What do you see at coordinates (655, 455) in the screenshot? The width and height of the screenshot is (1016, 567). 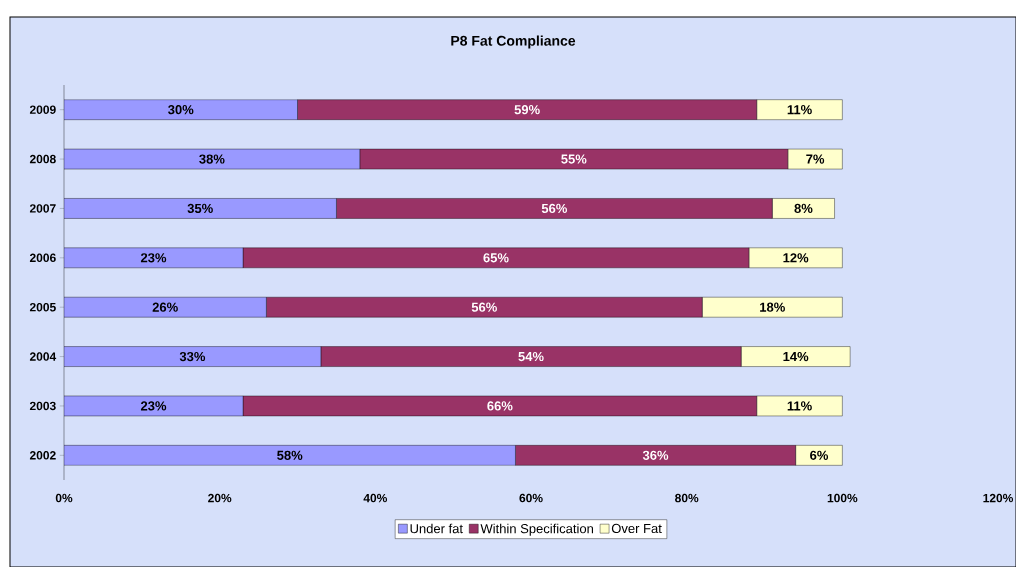 I see `data-label: 36%` at bounding box center [655, 455].